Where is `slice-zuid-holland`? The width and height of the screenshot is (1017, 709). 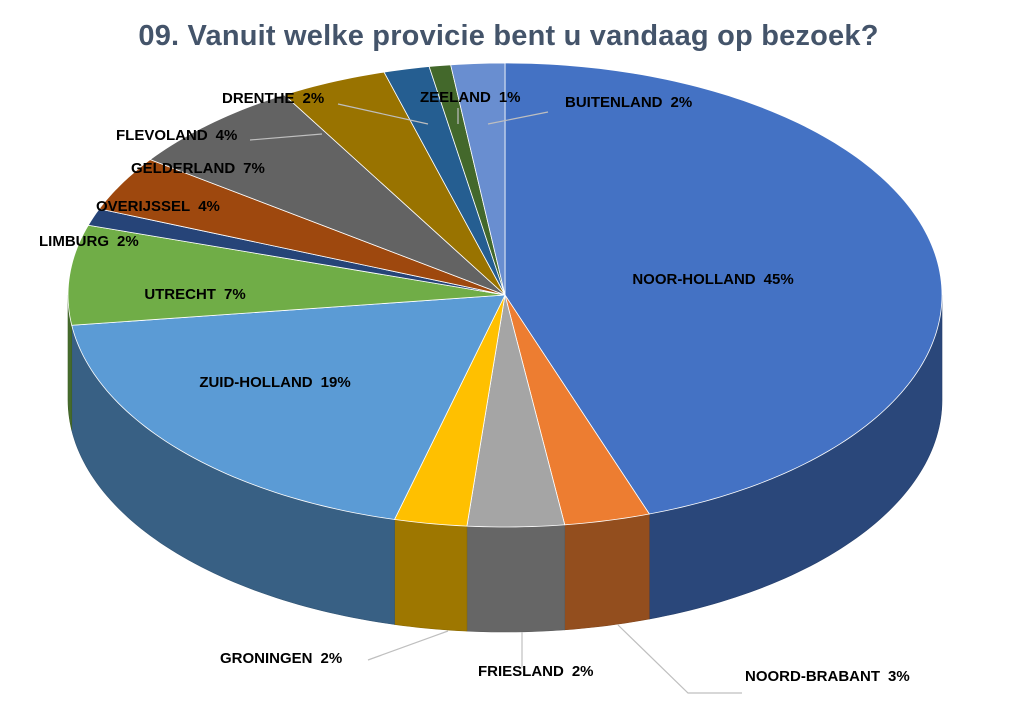
slice-zuid-holland is located at coordinates (288, 407).